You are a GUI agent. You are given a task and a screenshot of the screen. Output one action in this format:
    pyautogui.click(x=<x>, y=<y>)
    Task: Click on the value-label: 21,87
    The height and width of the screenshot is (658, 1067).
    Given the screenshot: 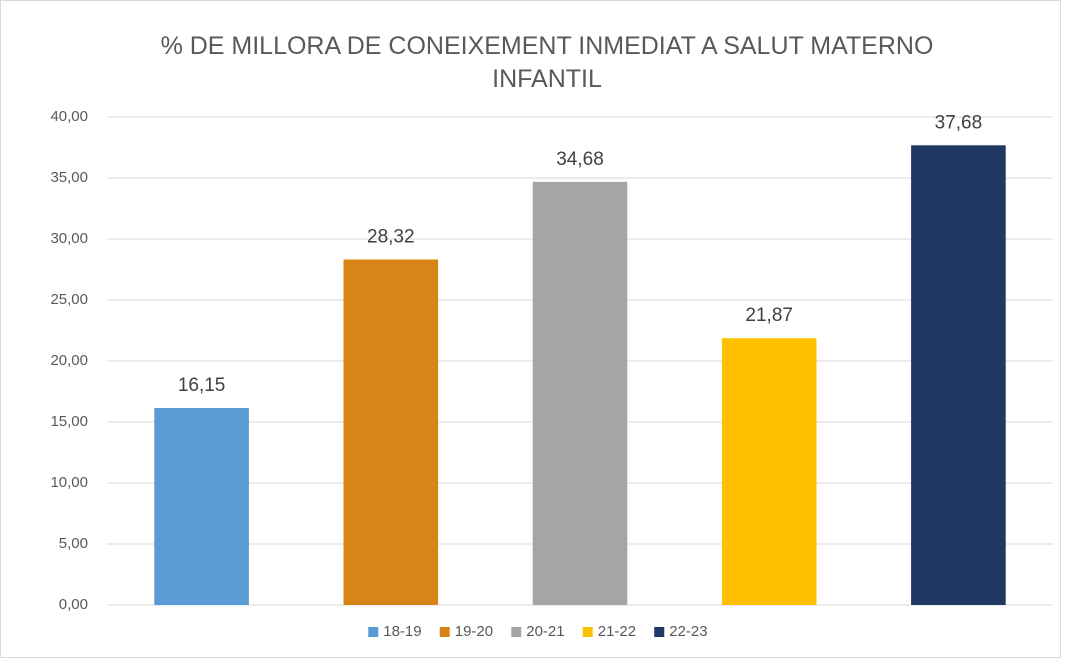 What is the action you would take?
    pyautogui.click(x=769, y=315)
    